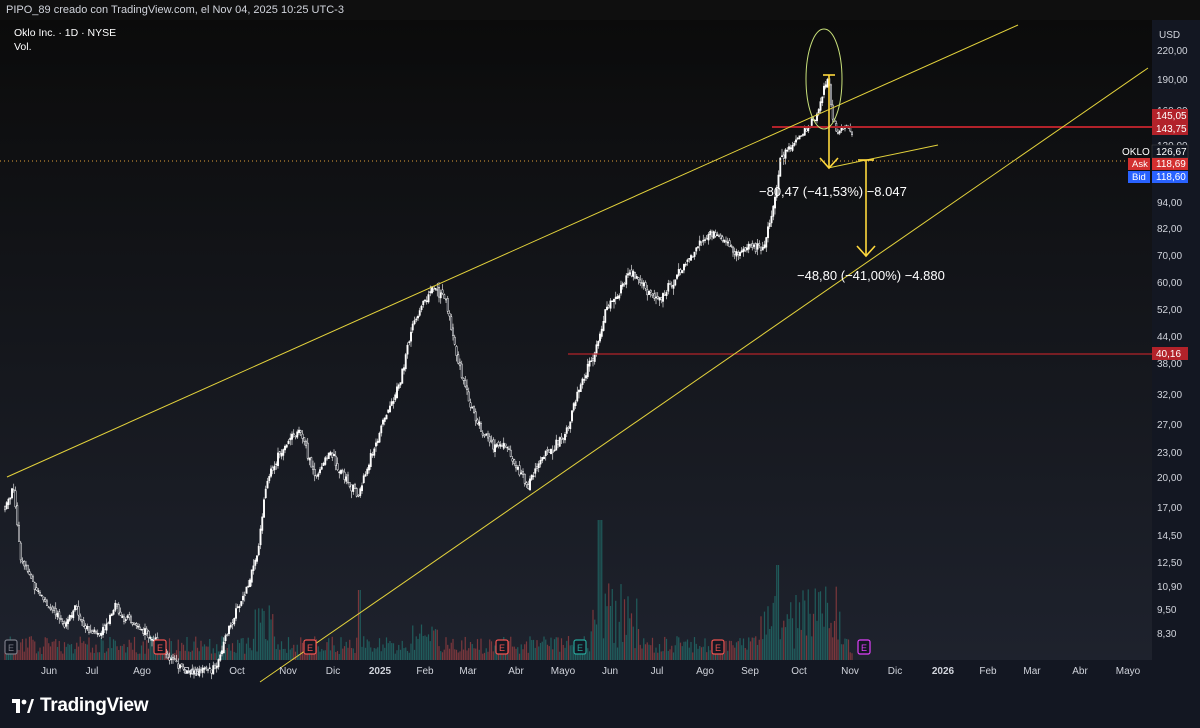 The height and width of the screenshot is (728, 1200). I want to click on currency-label: USD, so click(1169, 35).